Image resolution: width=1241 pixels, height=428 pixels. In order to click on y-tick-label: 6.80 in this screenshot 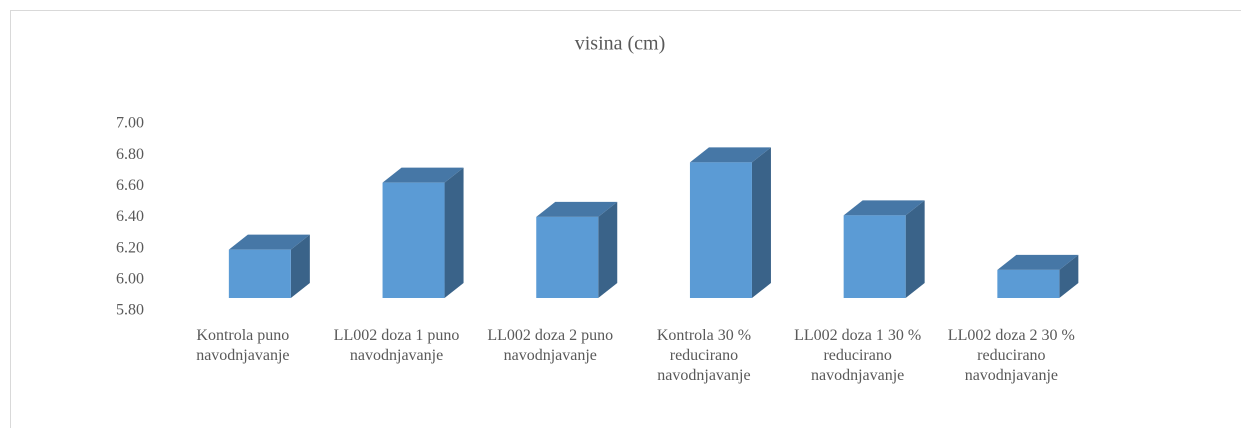, I will do `click(130, 154)`.